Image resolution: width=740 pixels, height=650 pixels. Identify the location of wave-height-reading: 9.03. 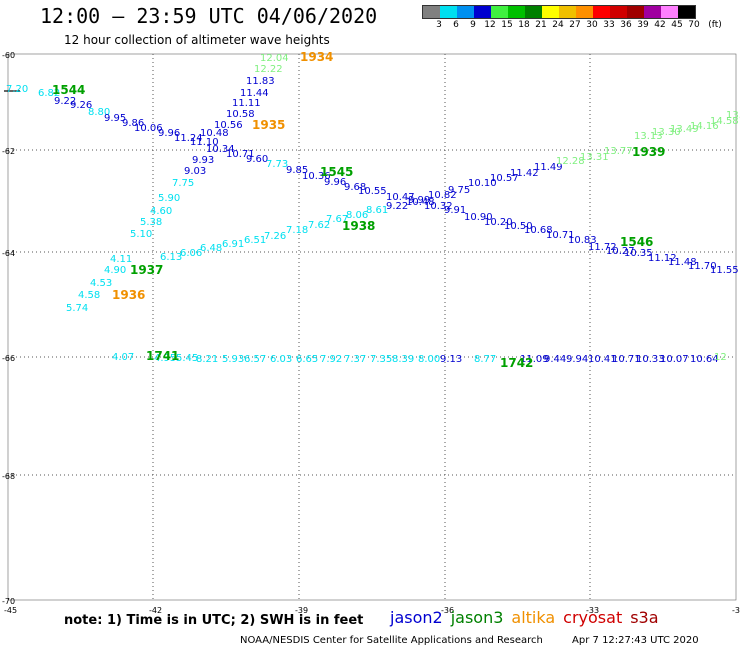
(195, 171).